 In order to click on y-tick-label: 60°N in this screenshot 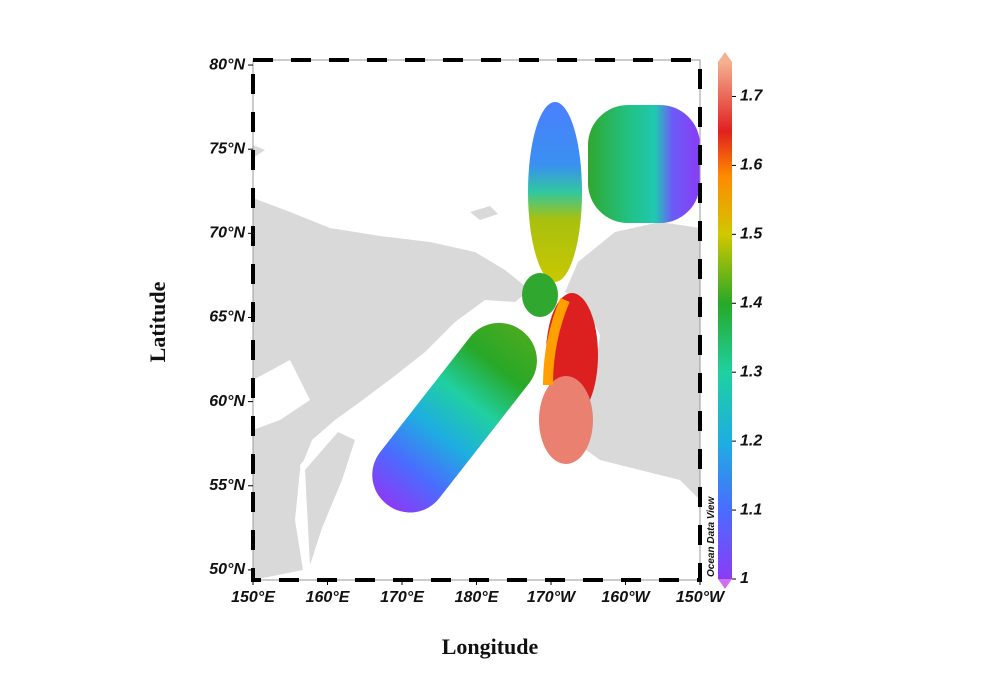, I will do `click(227, 401)`.